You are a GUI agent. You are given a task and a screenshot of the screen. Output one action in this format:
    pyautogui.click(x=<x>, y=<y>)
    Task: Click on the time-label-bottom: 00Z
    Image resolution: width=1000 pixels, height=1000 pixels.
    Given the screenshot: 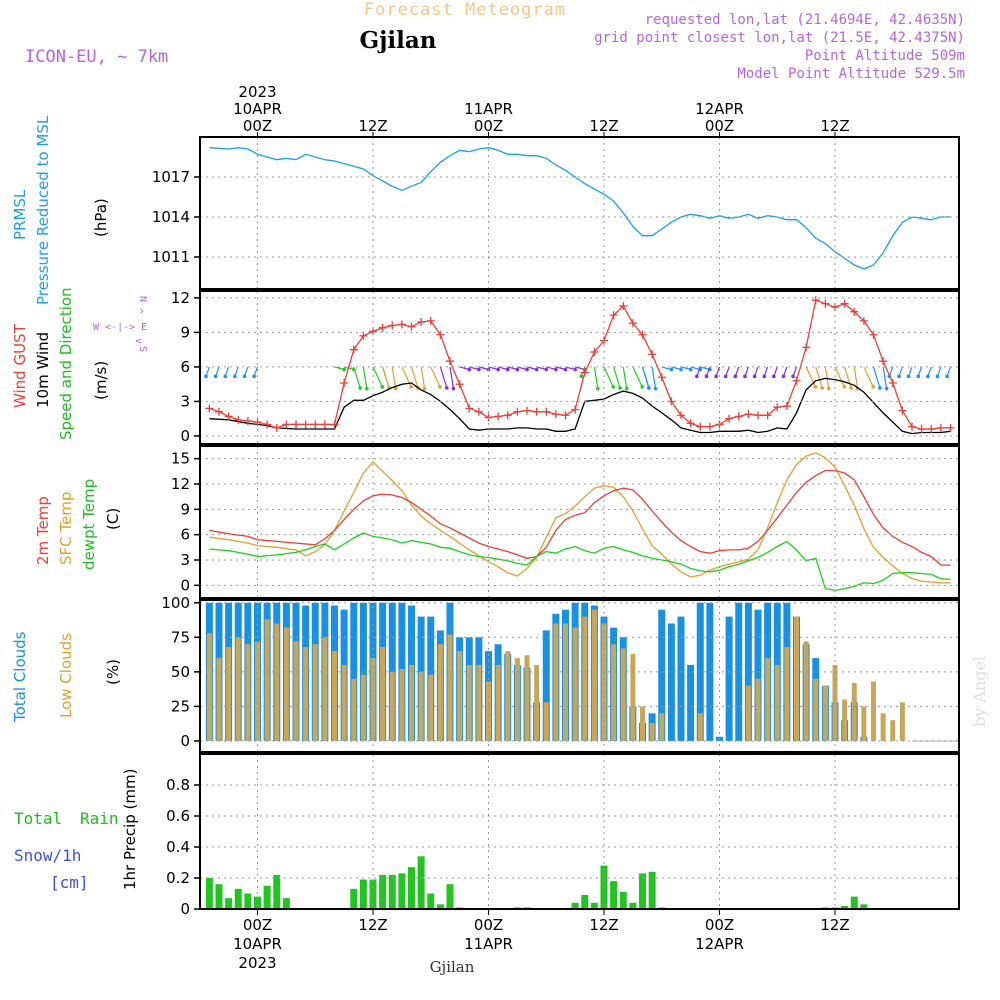 What is the action you would take?
    pyautogui.click(x=257, y=925)
    